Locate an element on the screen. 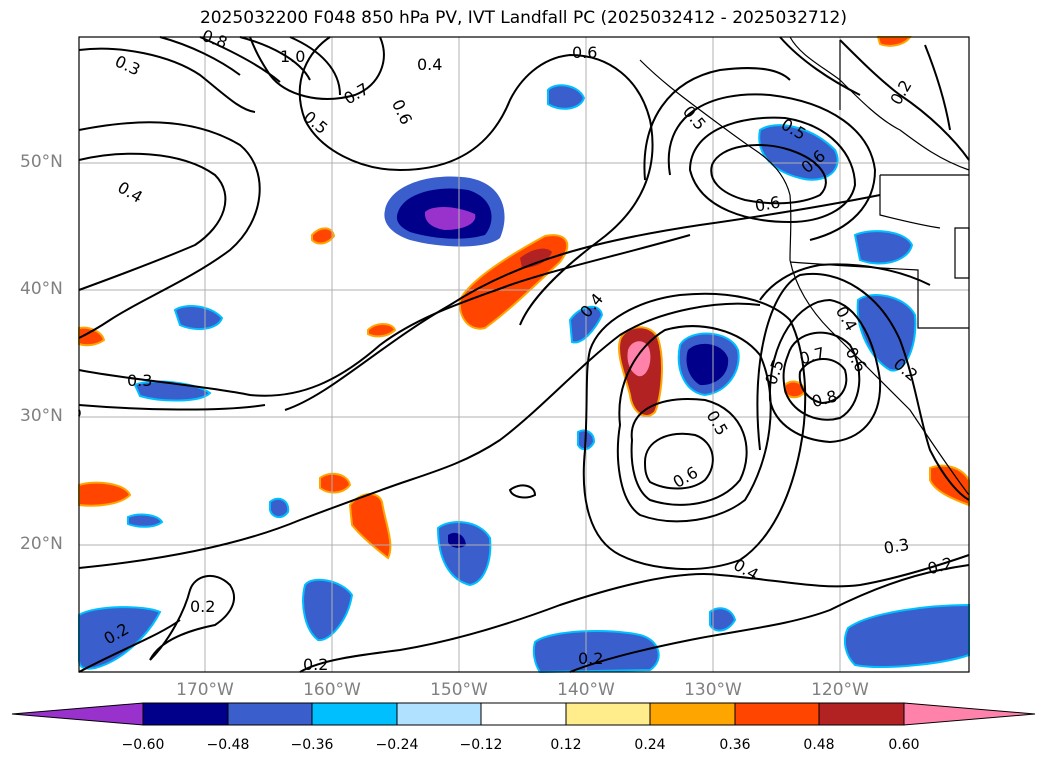  lat-label-50n: 50°N is located at coordinates (41, 162).